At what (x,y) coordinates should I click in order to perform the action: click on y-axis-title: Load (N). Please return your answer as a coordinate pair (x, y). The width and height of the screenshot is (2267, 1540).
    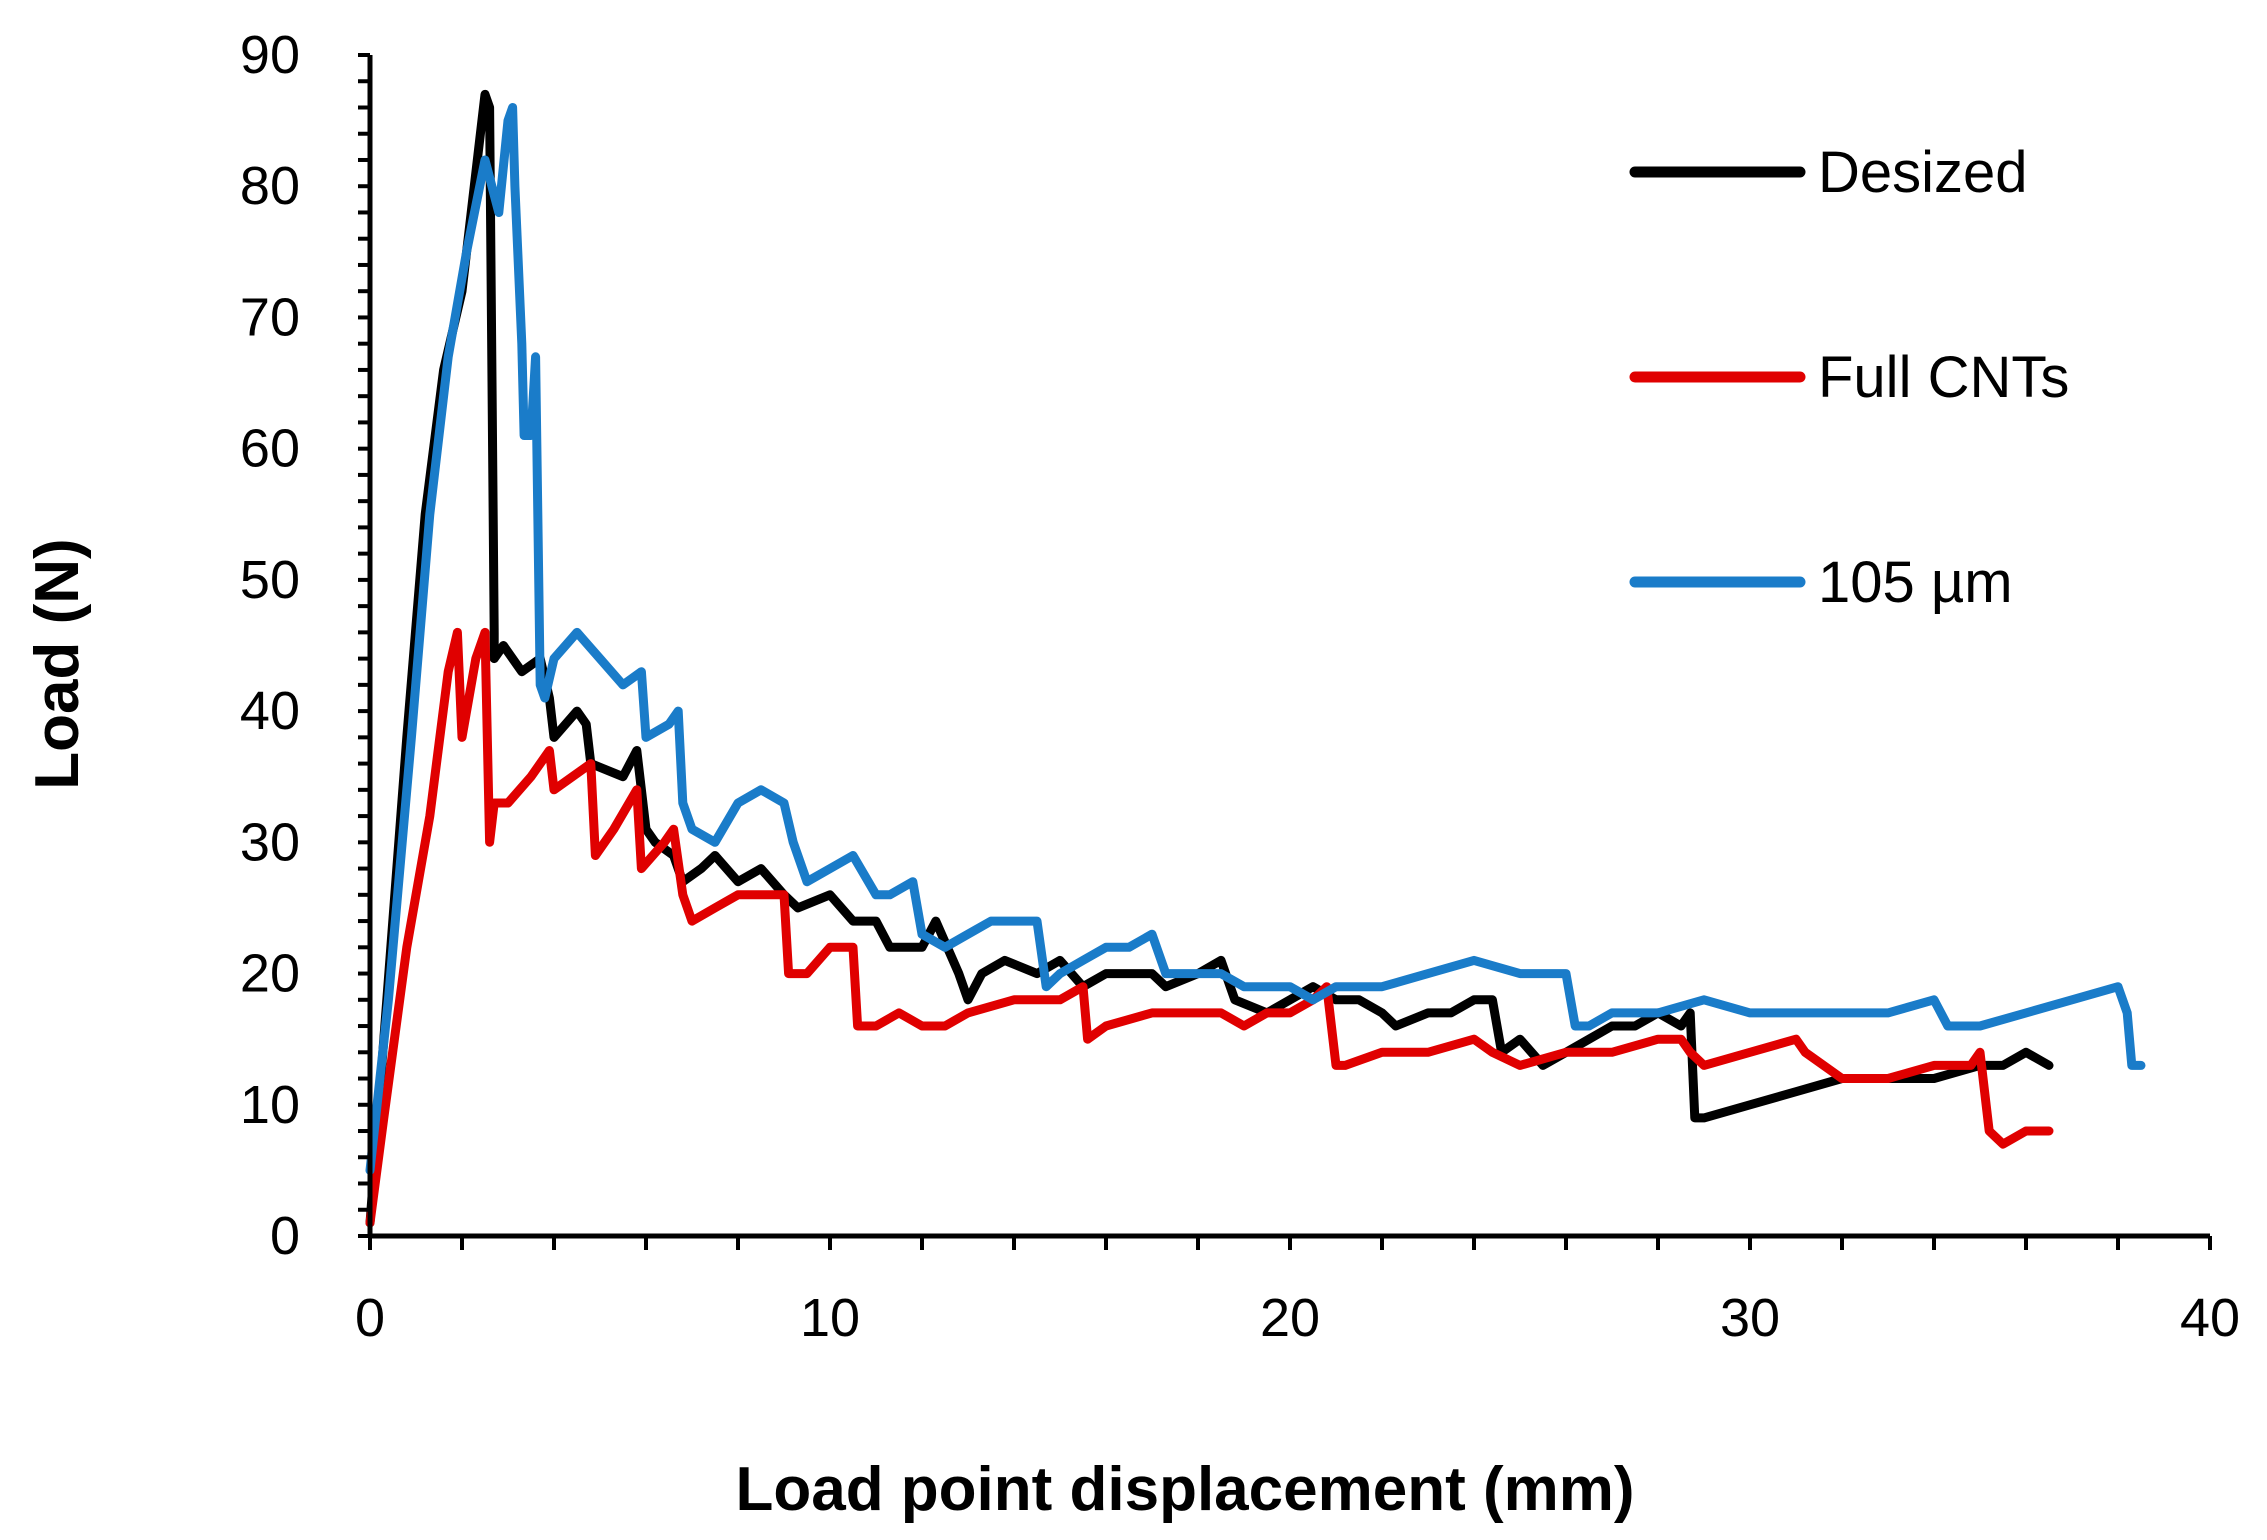
    Looking at the image, I should click on (57, 663).